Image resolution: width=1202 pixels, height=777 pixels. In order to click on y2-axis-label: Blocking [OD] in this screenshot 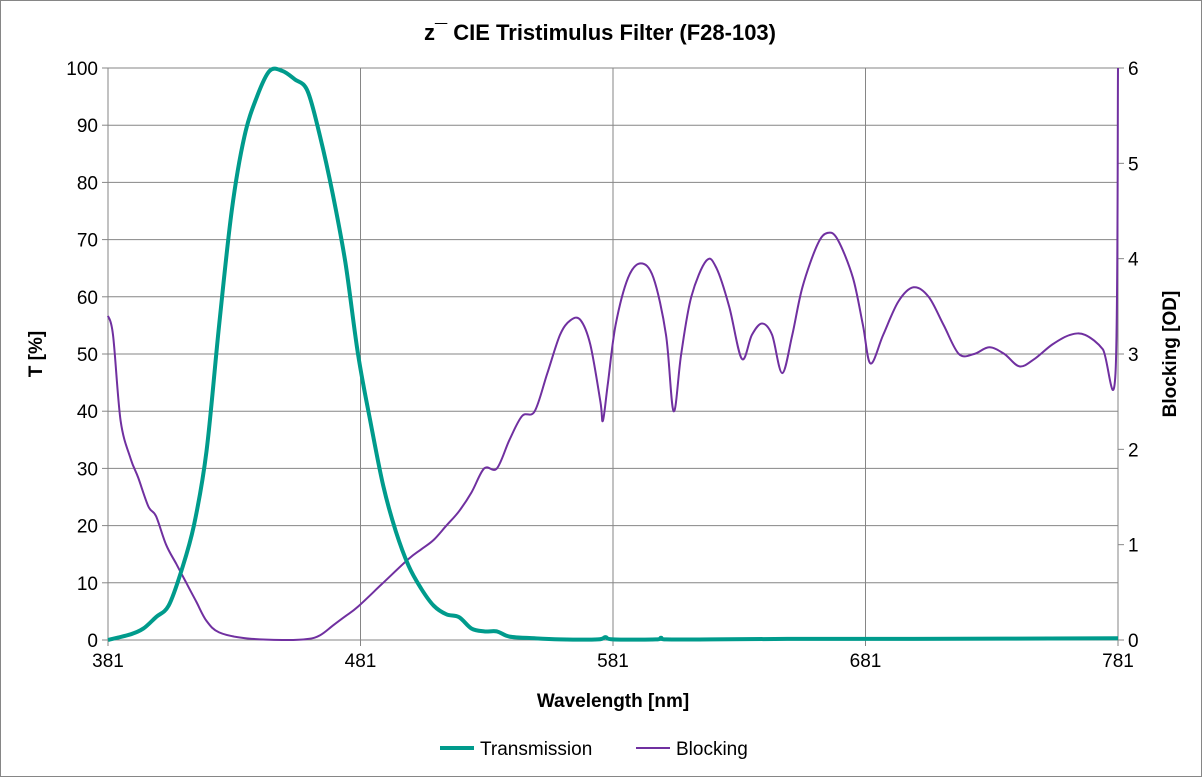, I will do `click(1170, 354)`.